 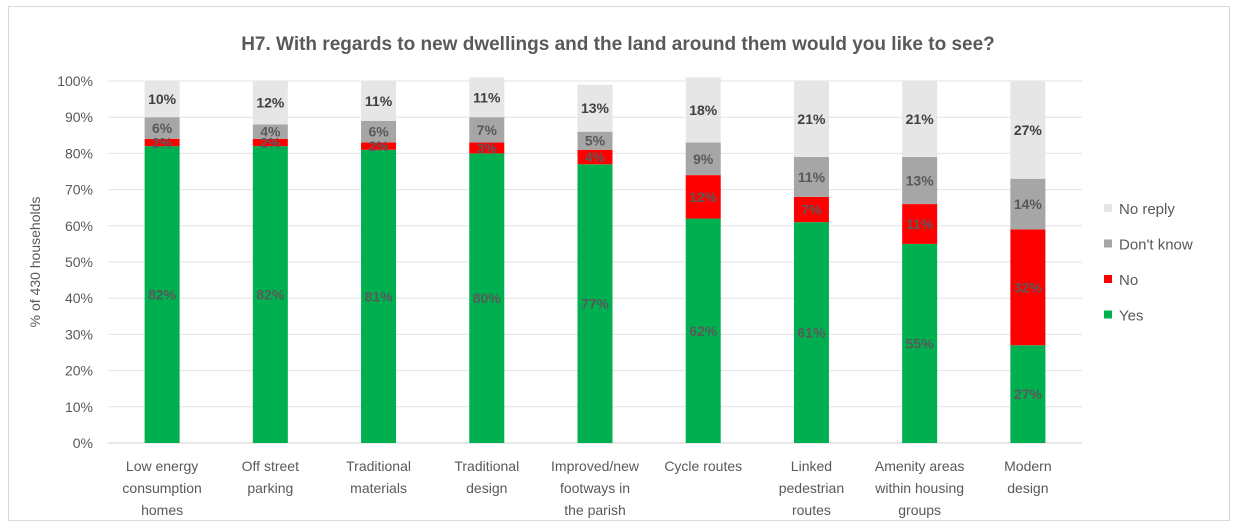 I want to click on y-tick-label: 100%, so click(x=75, y=81).